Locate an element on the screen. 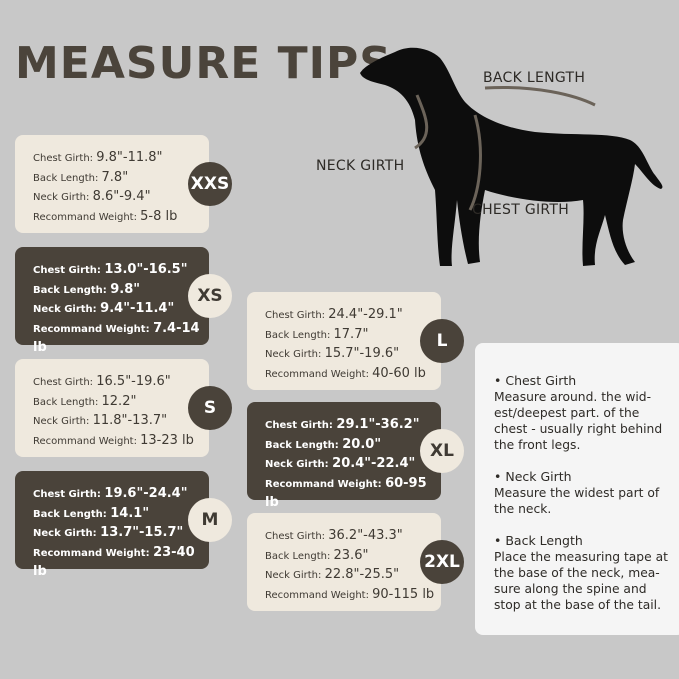 This screenshot has width=679, height=679. back-length-label: BACK LENGTH is located at coordinates (534, 78).